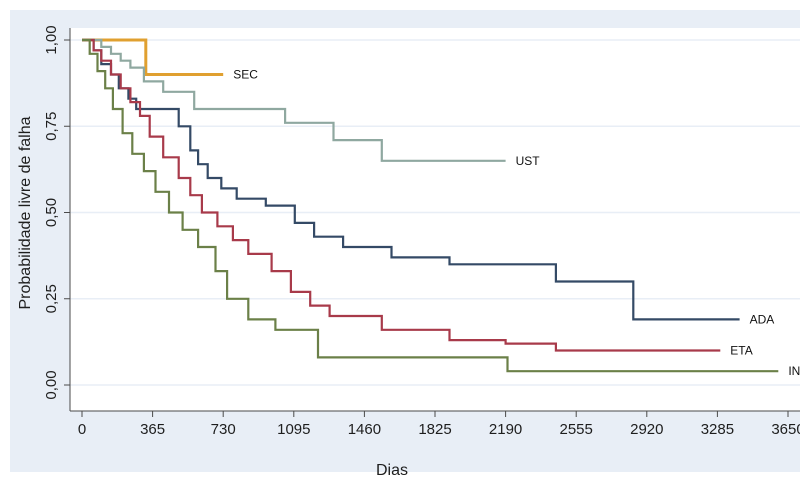 The height and width of the screenshot is (481, 800). What do you see at coordinates (576, 429) in the screenshot?
I see `x-tick-label: 2555` at bounding box center [576, 429].